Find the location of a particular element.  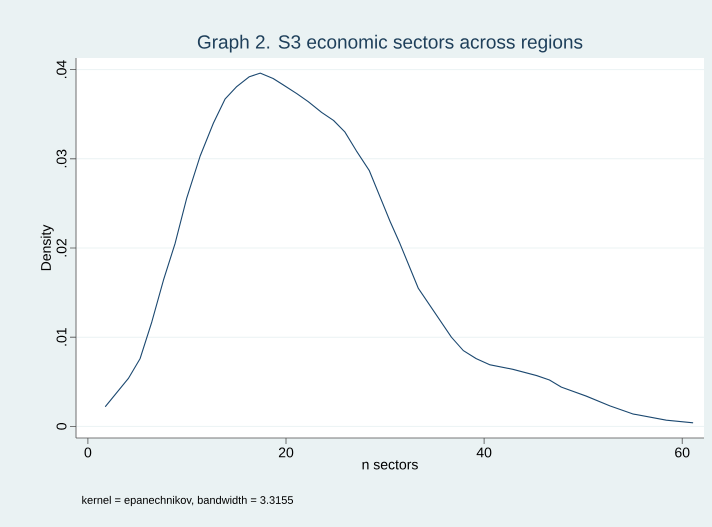

x-tick-label: 60 is located at coordinates (682, 453).